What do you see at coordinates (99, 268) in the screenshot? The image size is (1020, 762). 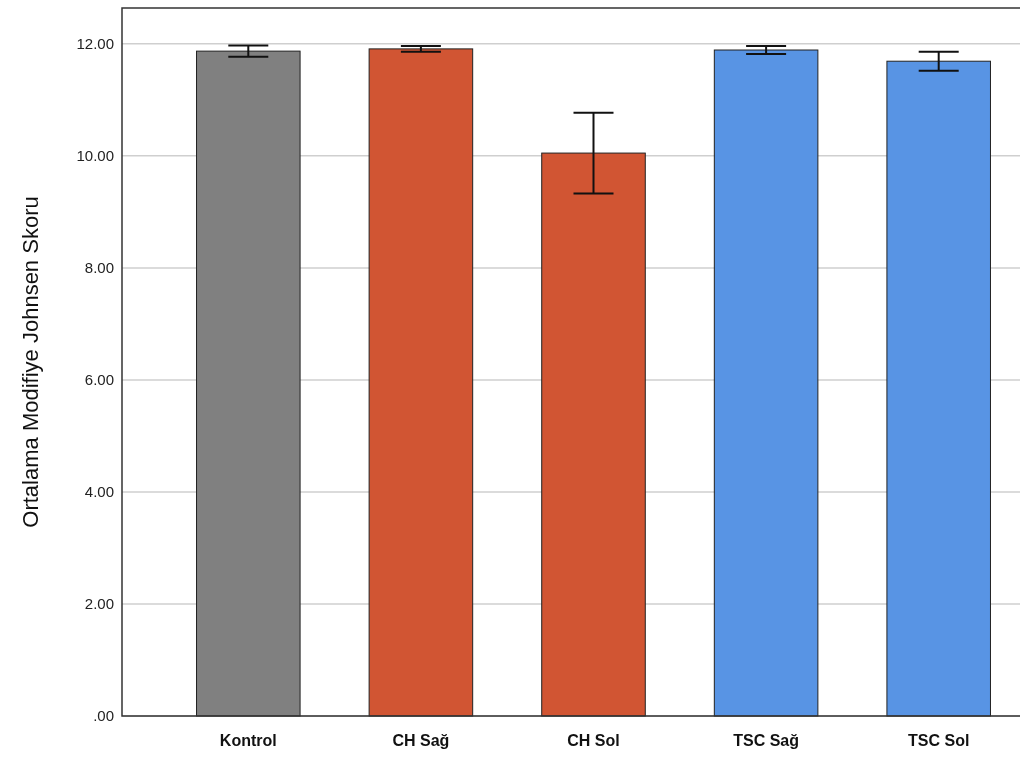 I see `y-tick-label: 8.00` at bounding box center [99, 268].